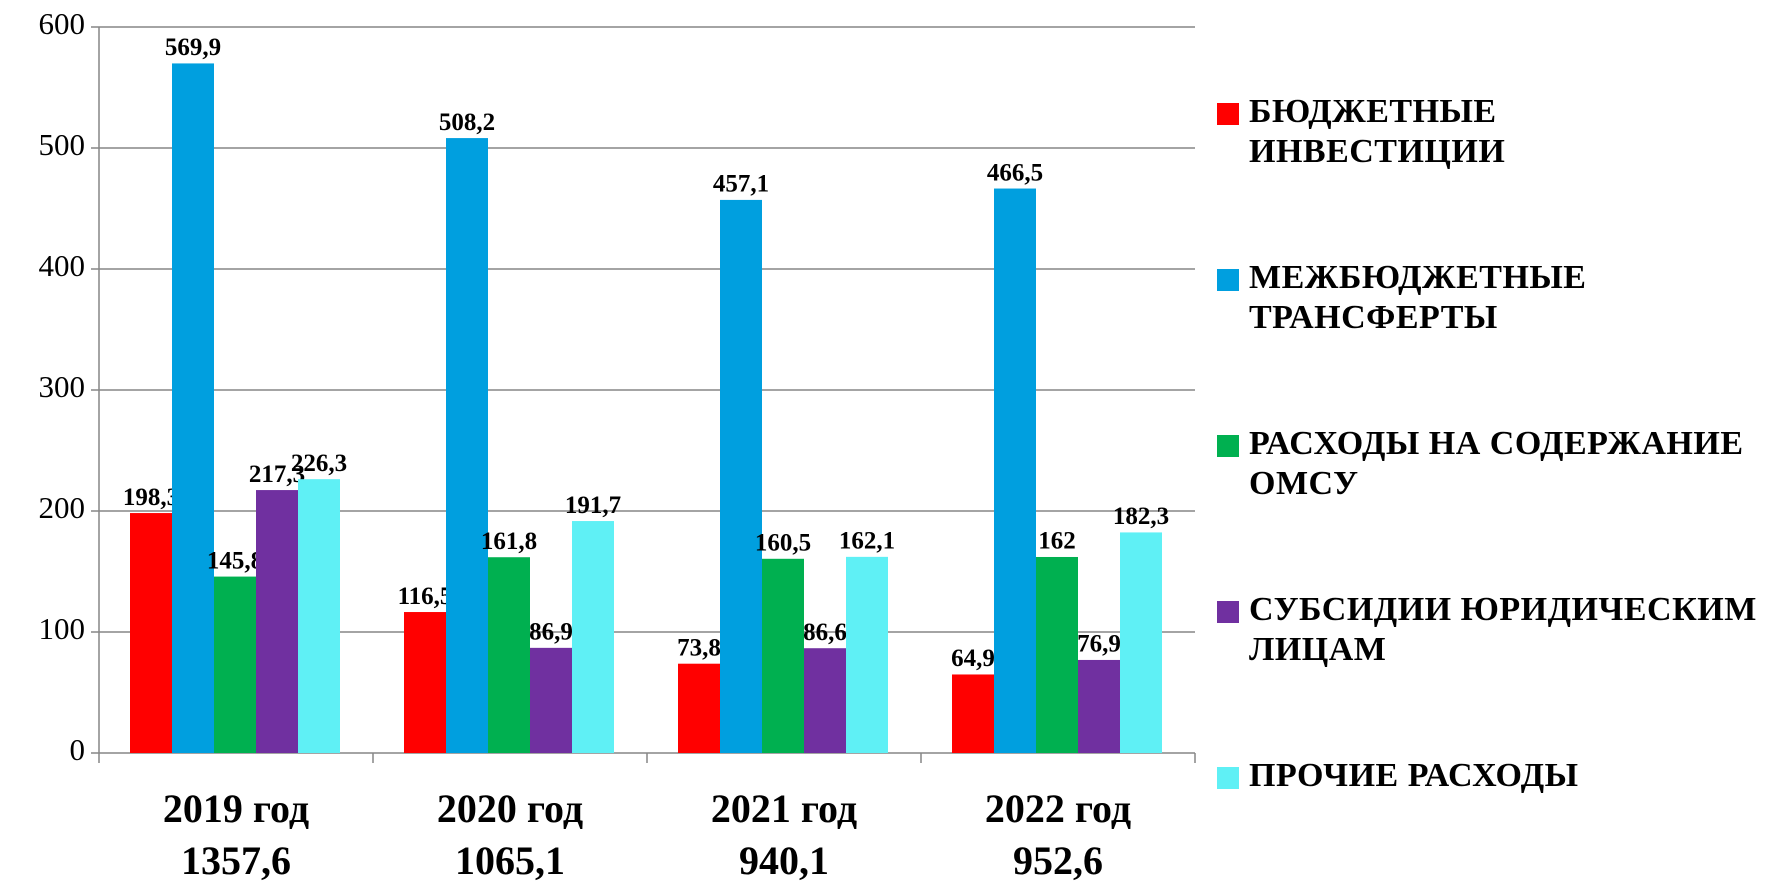  What do you see at coordinates (236, 808) in the screenshot?
I see `x-tick-label: 2019 год` at bounding box center [236, 808].